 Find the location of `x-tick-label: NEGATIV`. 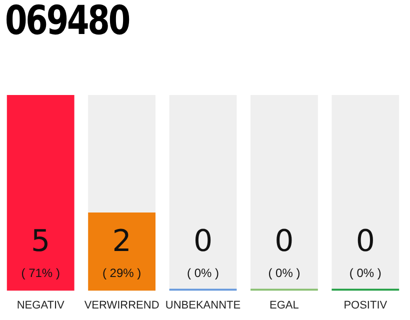

x-tick-label: NEGATIV is located at coordinates (40, 305).